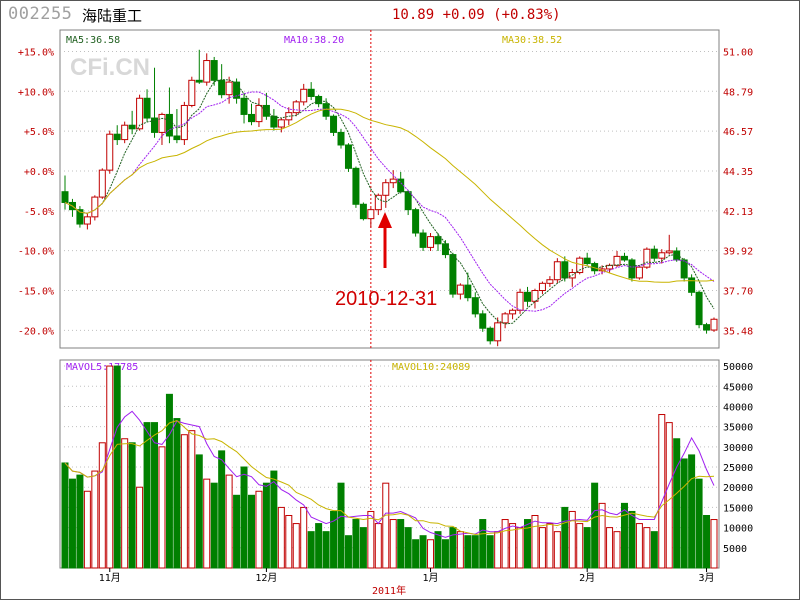 This screenshot has width=800, height=600. I want to click on arrow-head, so click(385, 220).